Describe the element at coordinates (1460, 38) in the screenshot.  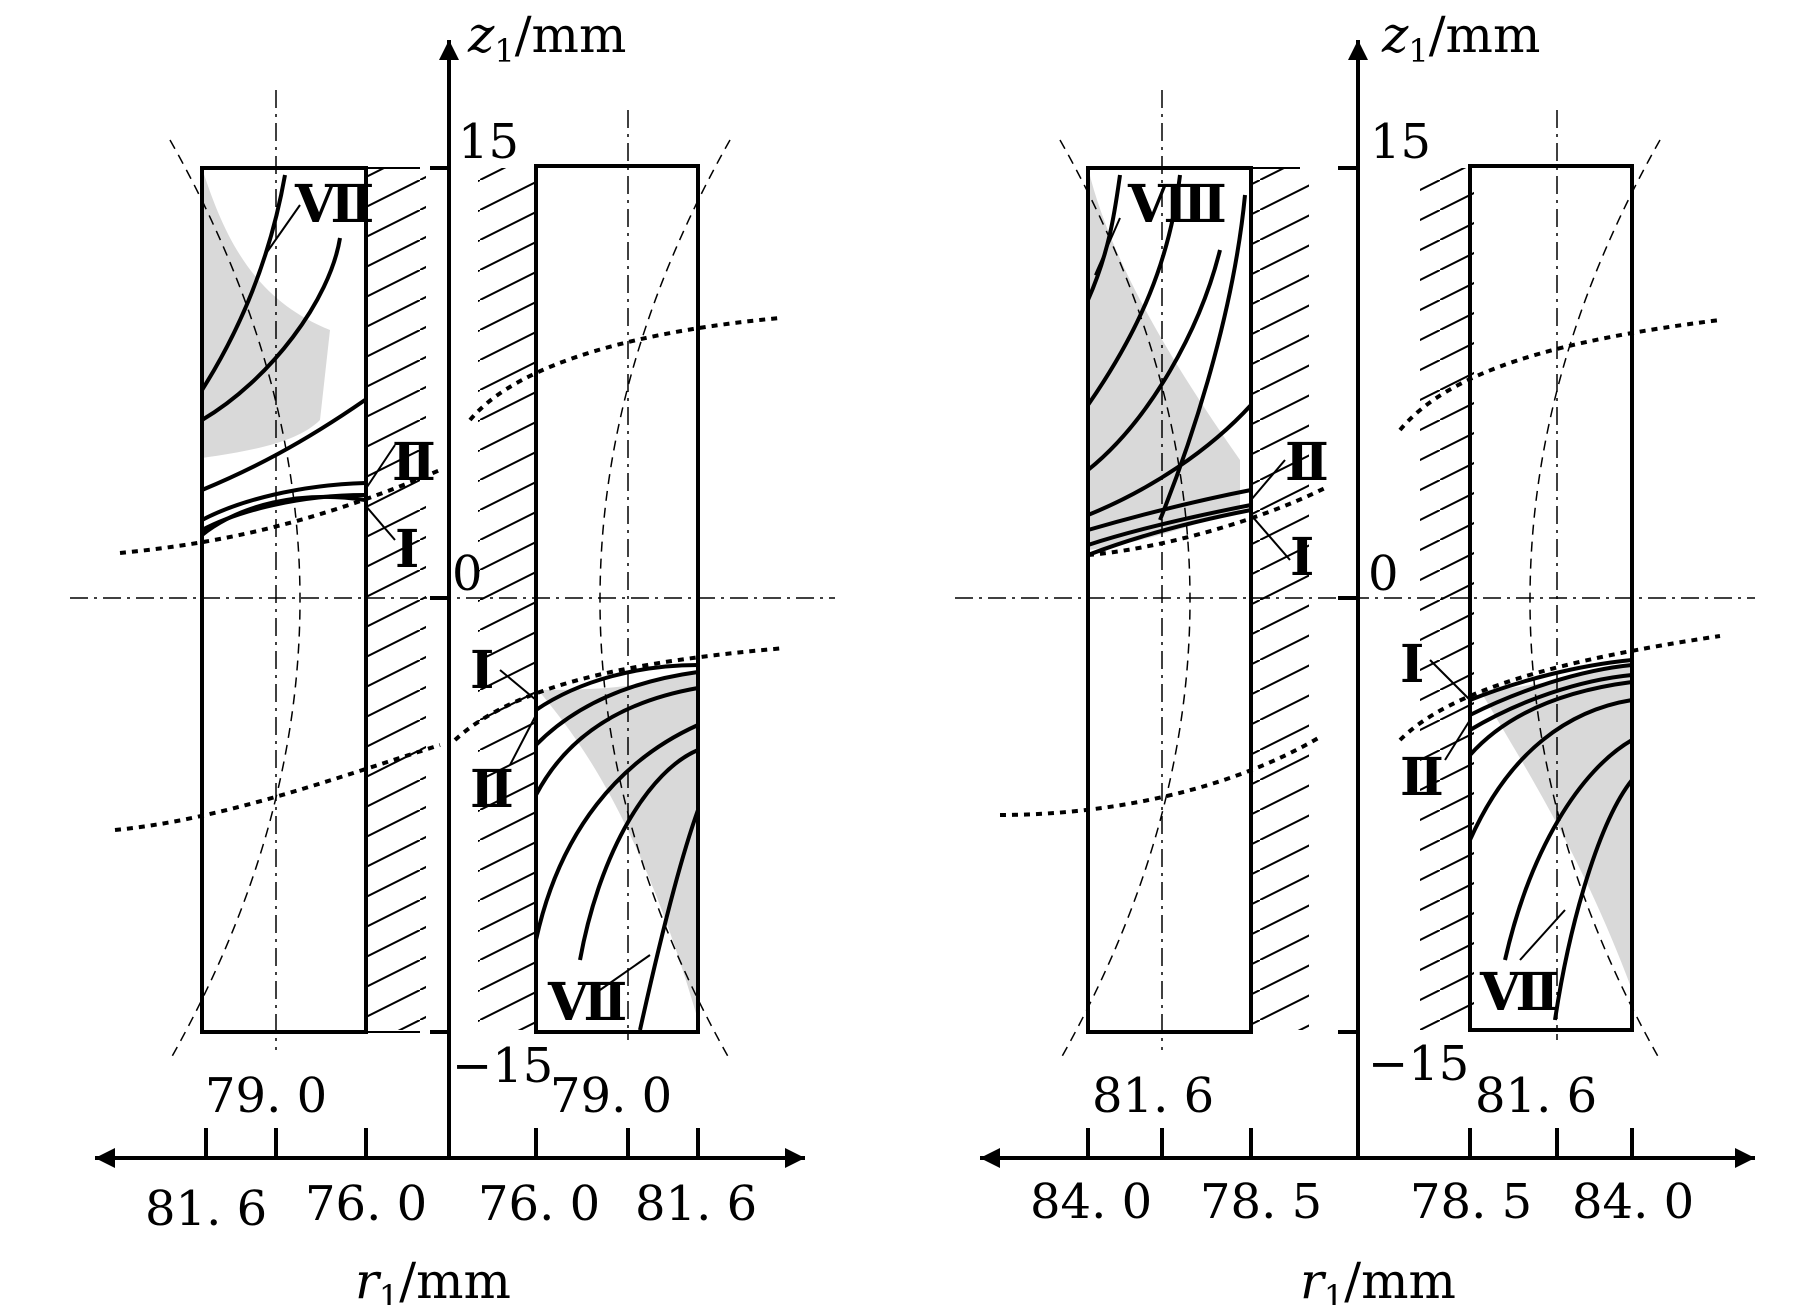
I see `z-axis-label-2: z1/mm` at that location.